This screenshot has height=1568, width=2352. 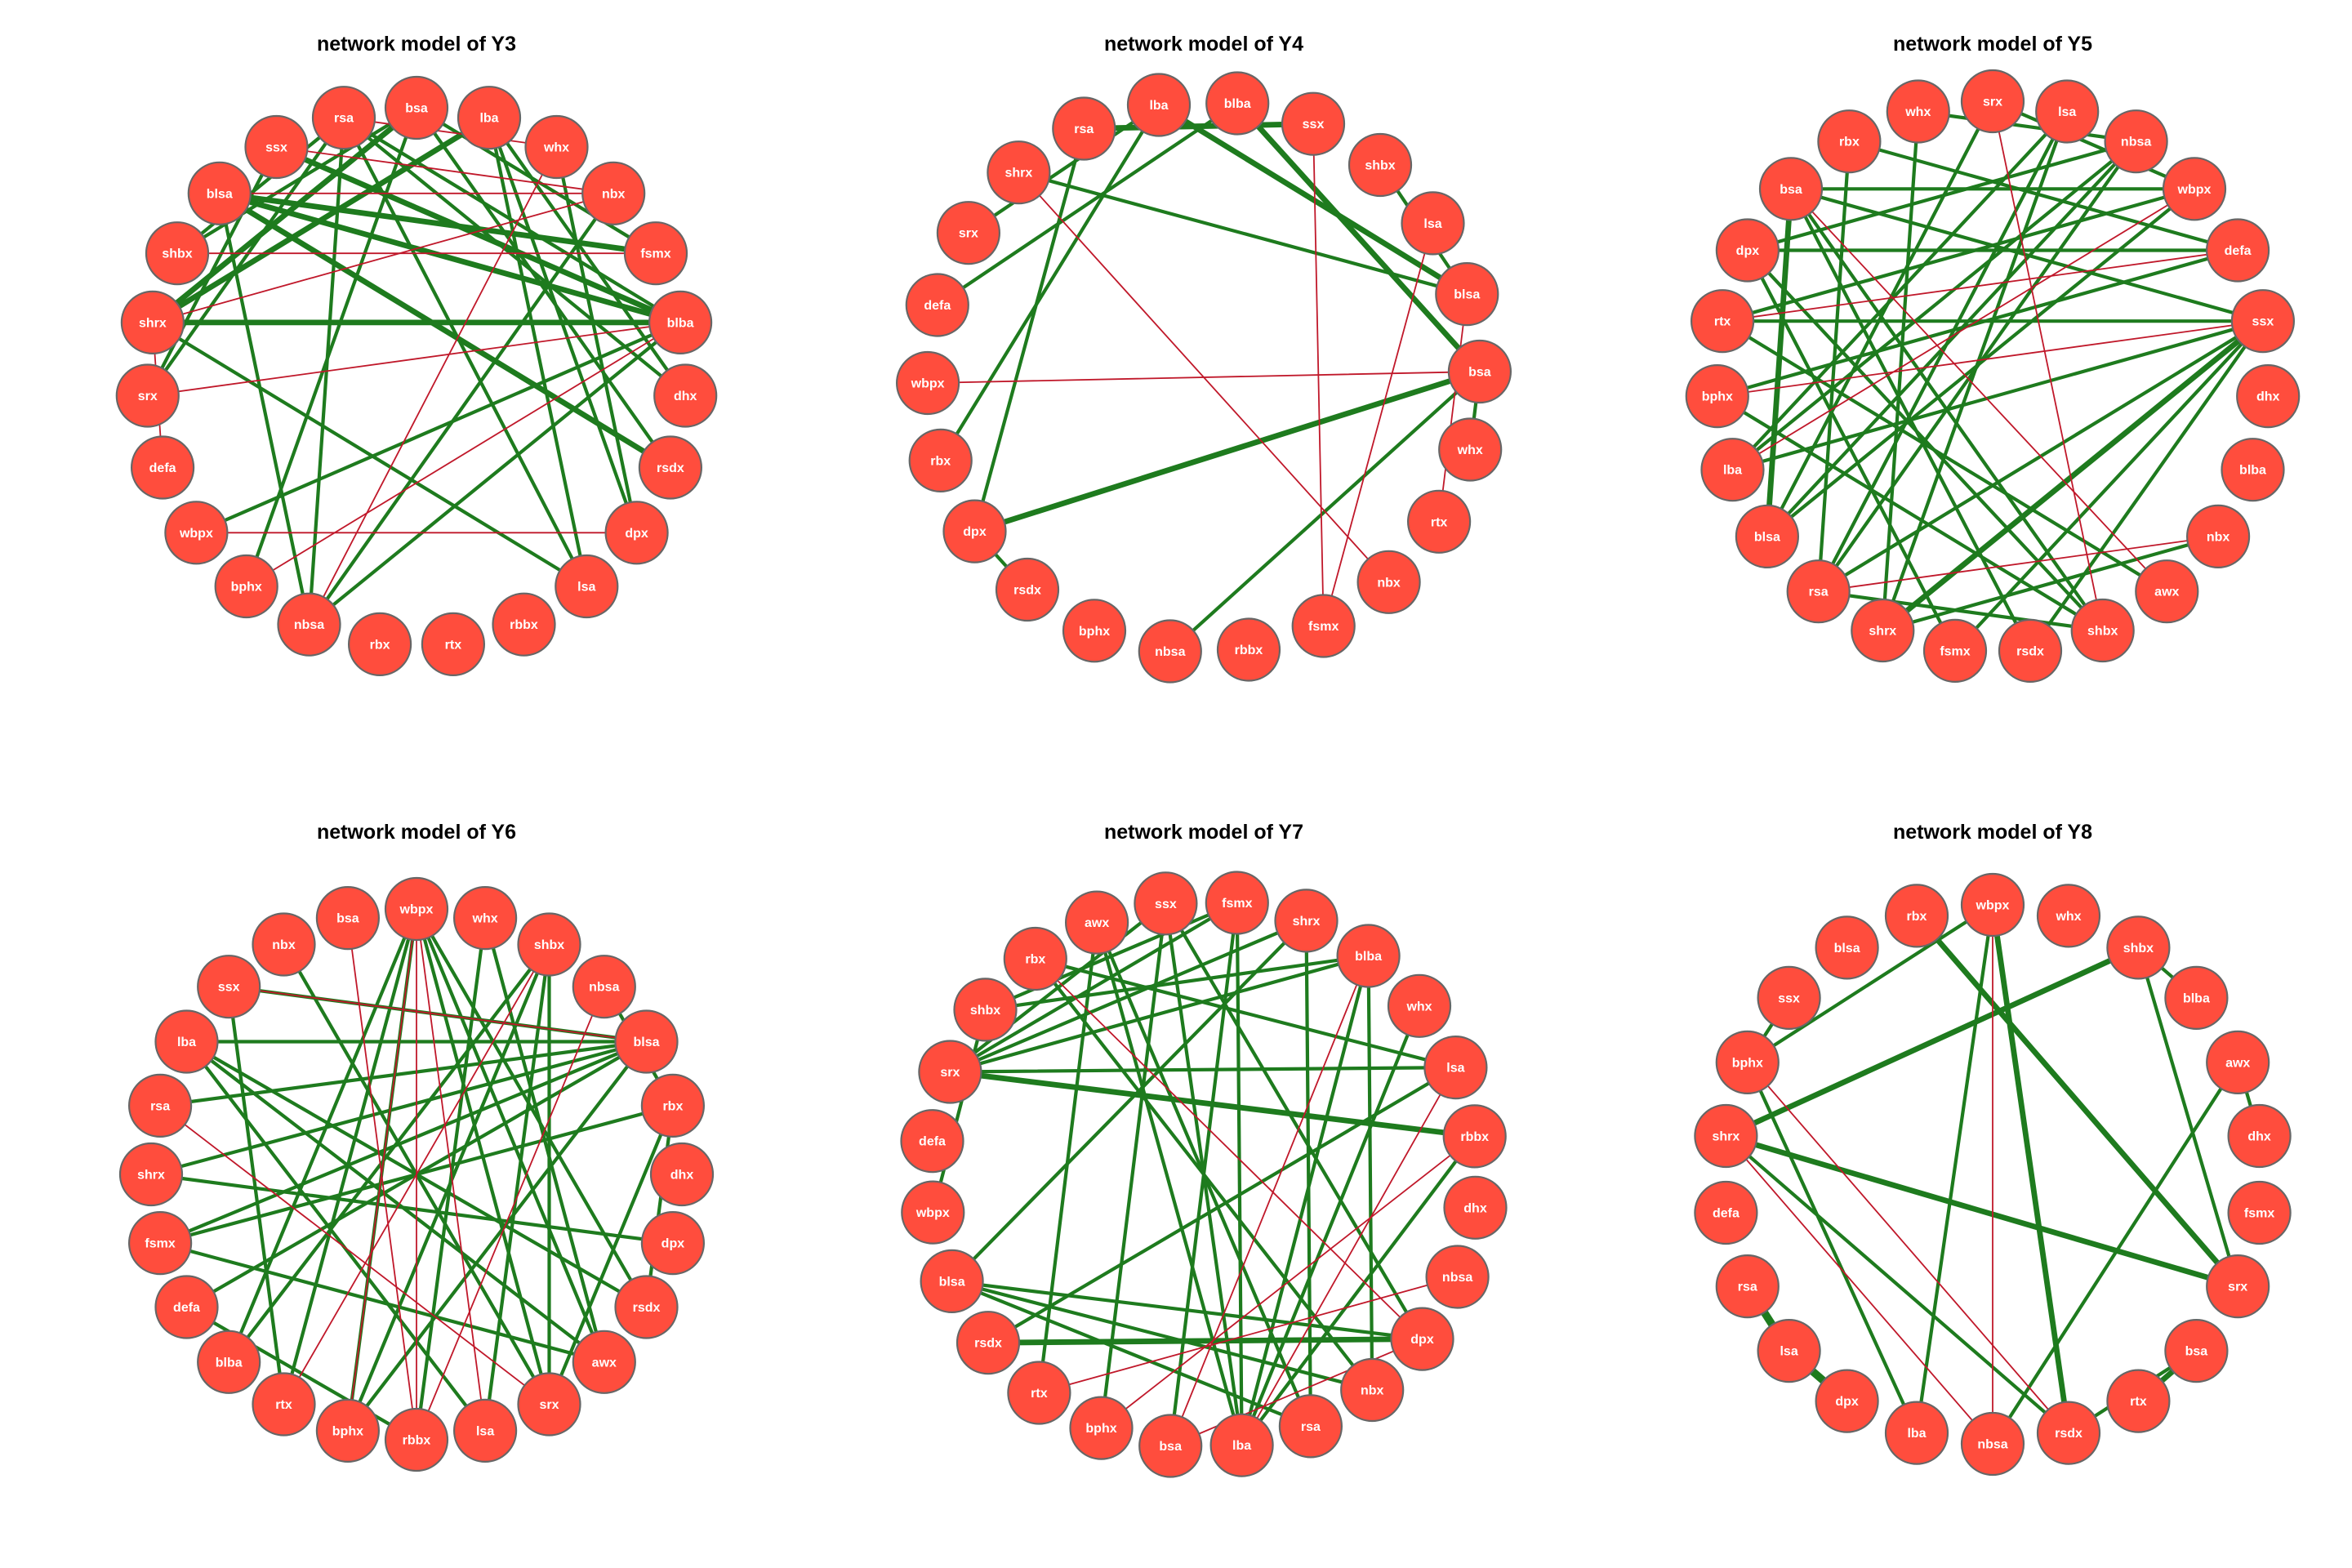 What do you see at coordinates (1897, 1284) in the screenshot?
I see `positive-edge-shrx-rsdx` at bounding box center [1897, 1284].